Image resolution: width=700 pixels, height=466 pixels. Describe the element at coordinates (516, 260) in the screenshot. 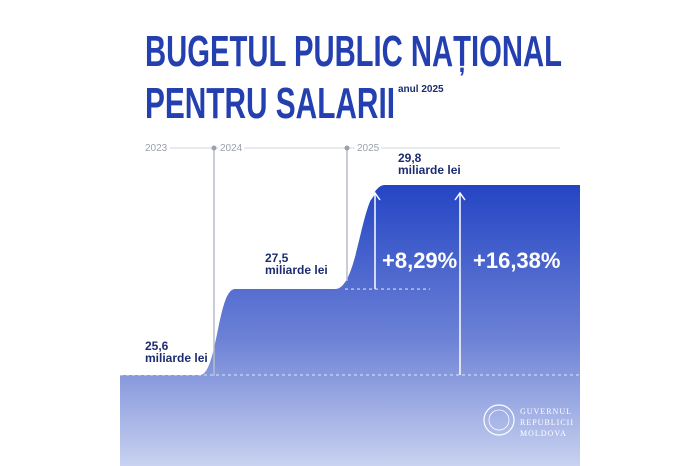

I see `annotation: +16,38%` at that location.